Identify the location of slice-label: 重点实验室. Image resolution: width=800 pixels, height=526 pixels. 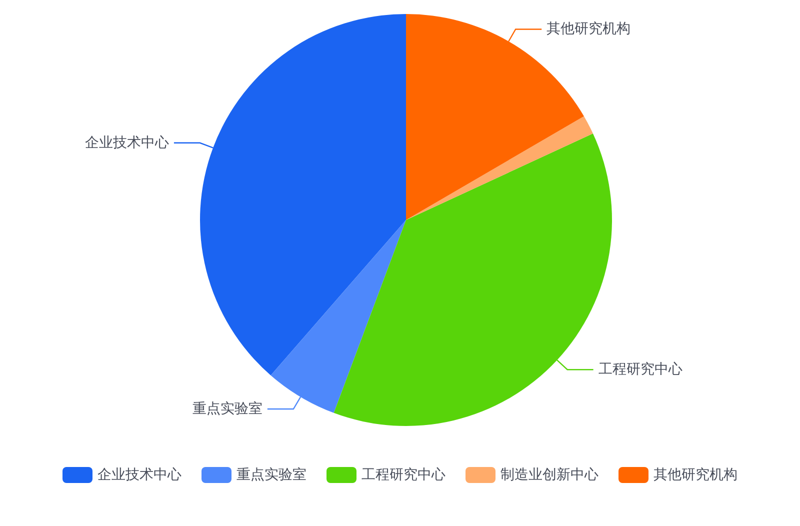
(227, 409).